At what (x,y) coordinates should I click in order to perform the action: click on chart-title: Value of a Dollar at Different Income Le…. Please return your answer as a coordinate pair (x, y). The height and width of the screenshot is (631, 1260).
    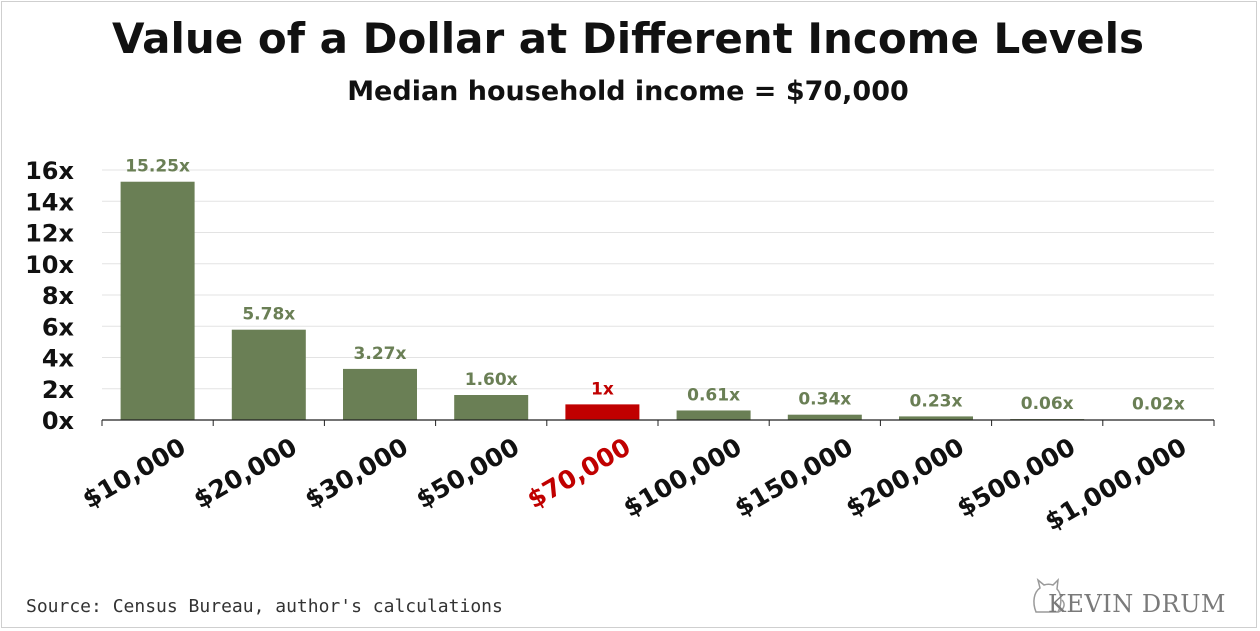
    Looking at the image, I should click on (628, 38).